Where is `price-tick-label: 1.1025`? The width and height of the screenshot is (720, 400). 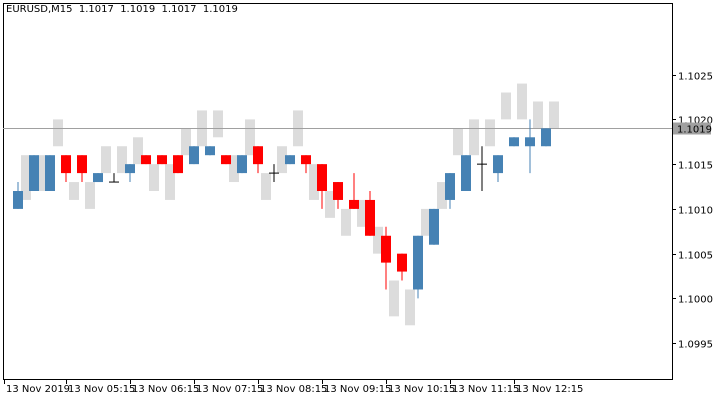
price-tick-label: 1.1025 is located at coordinates (695, 77).